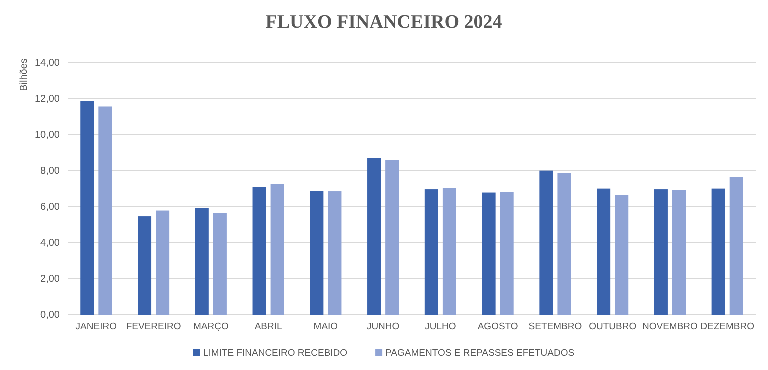  I want to click on y-tick-label: 14,00, so click(47, 64).